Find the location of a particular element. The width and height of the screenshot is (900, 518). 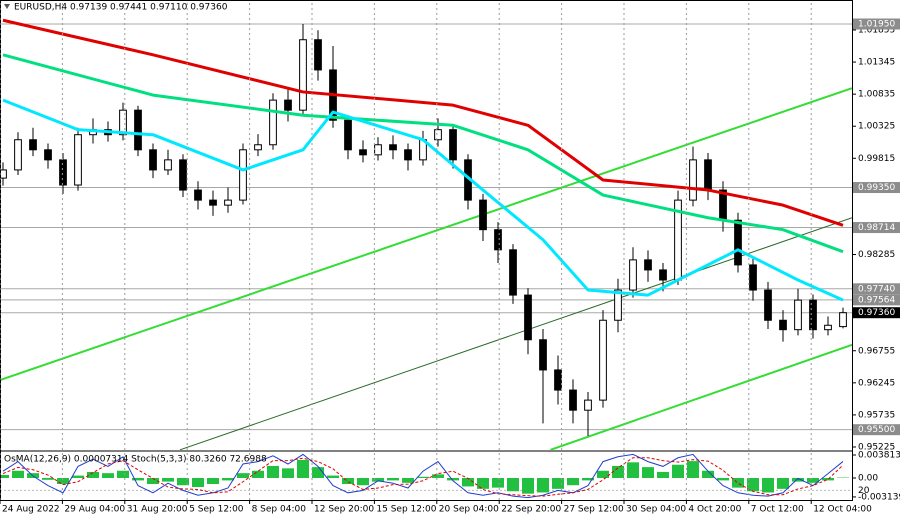

y-tick-label: 0.96755 is located at coordinates (876, 351).